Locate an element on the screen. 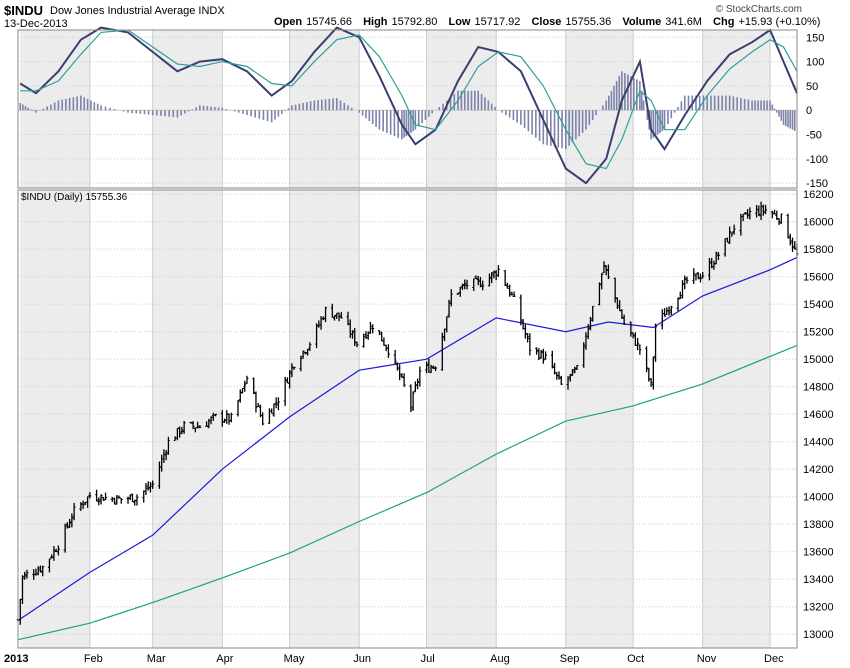 This screenshot has width=850, height=668. copyright: © StockCharts.com is located at coordinates (758, 9).